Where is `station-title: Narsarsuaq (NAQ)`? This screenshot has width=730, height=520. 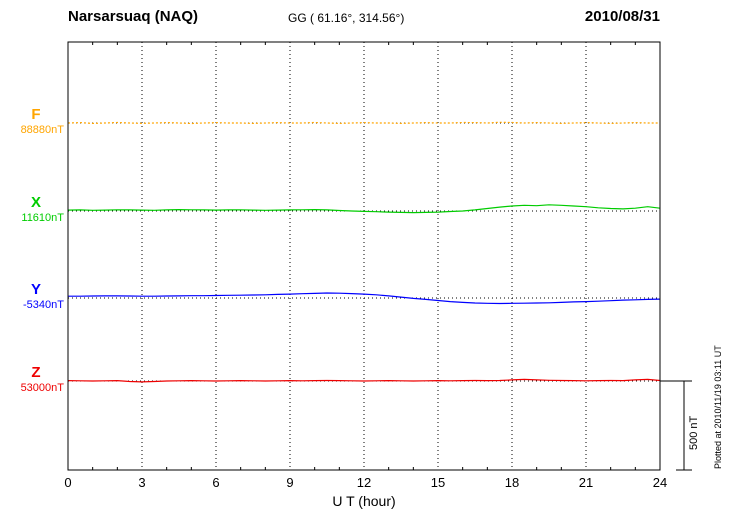
station-title: Narsarsuaq (NAQ) is located at coordinates (133, 16).